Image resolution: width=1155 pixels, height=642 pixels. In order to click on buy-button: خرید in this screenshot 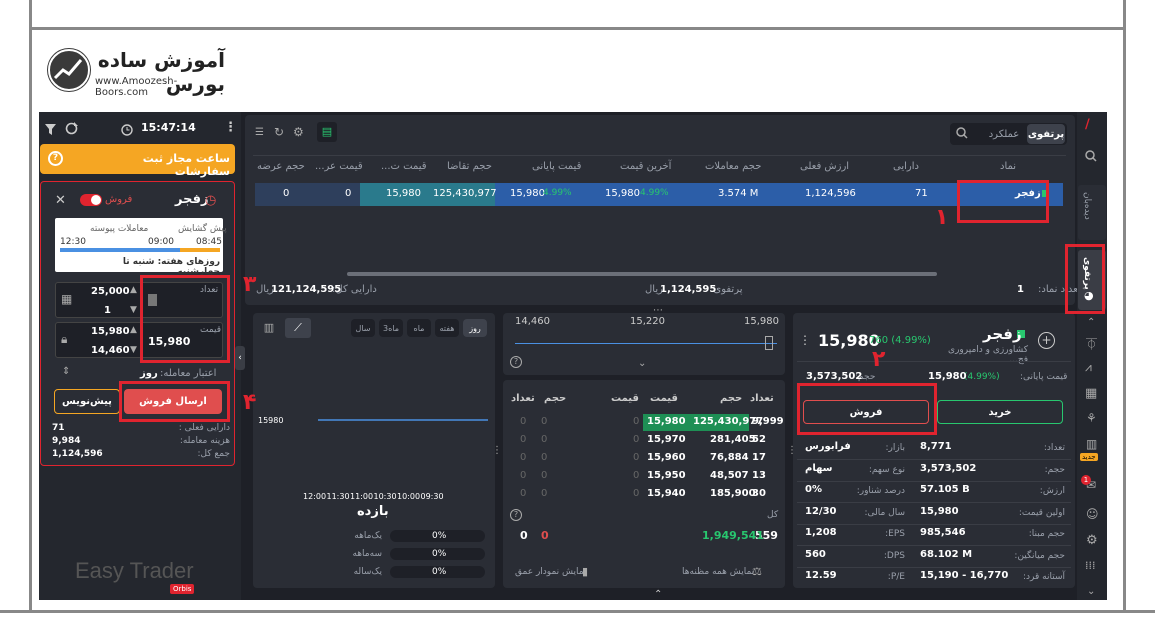, I will do `click(1000, 412)`.